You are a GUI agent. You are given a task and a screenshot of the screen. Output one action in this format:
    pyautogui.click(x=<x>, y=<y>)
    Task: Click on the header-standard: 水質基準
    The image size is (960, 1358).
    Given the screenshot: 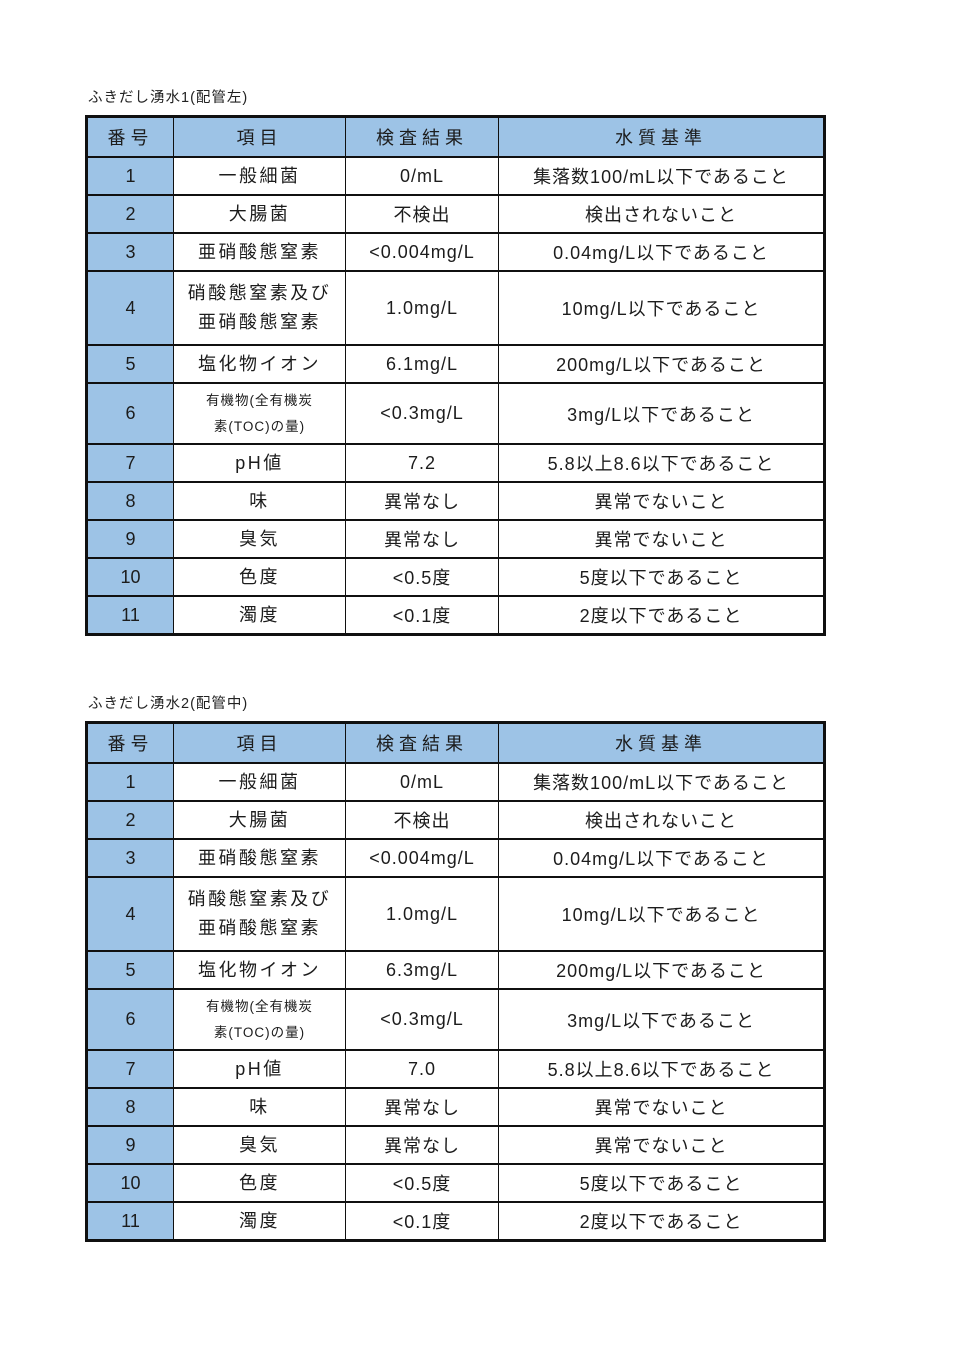 What is the action you would take?
    pyautogui.click(x=661, y=742)
    